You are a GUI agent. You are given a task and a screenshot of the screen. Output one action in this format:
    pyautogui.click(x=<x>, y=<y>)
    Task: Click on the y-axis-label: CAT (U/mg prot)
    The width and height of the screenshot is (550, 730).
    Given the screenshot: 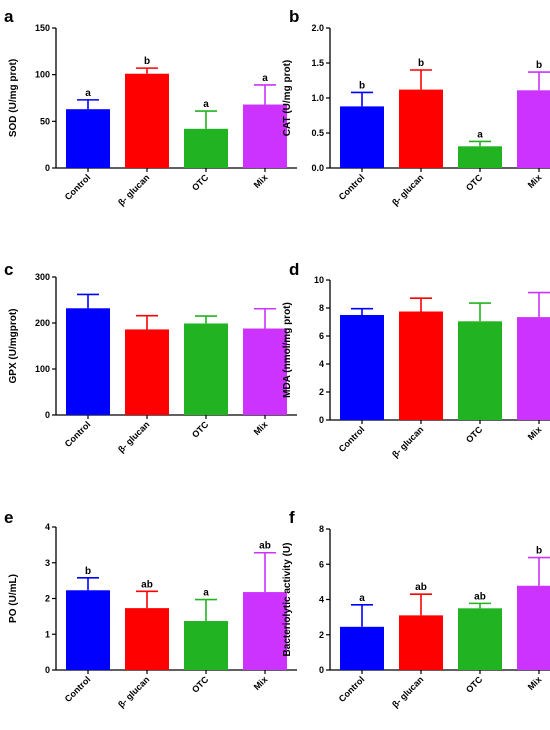 What is the action you would take?
    pyautogui.click(x=287, y=98)
    